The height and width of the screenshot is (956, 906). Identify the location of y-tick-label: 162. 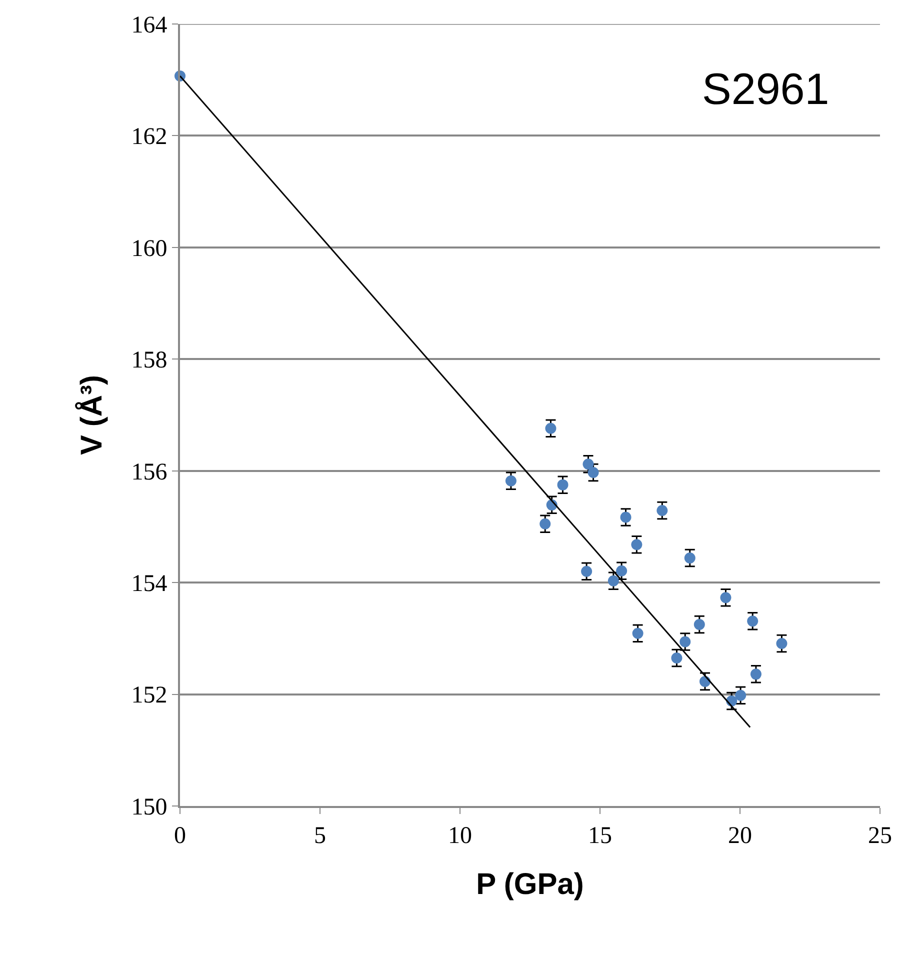
(149, 137).